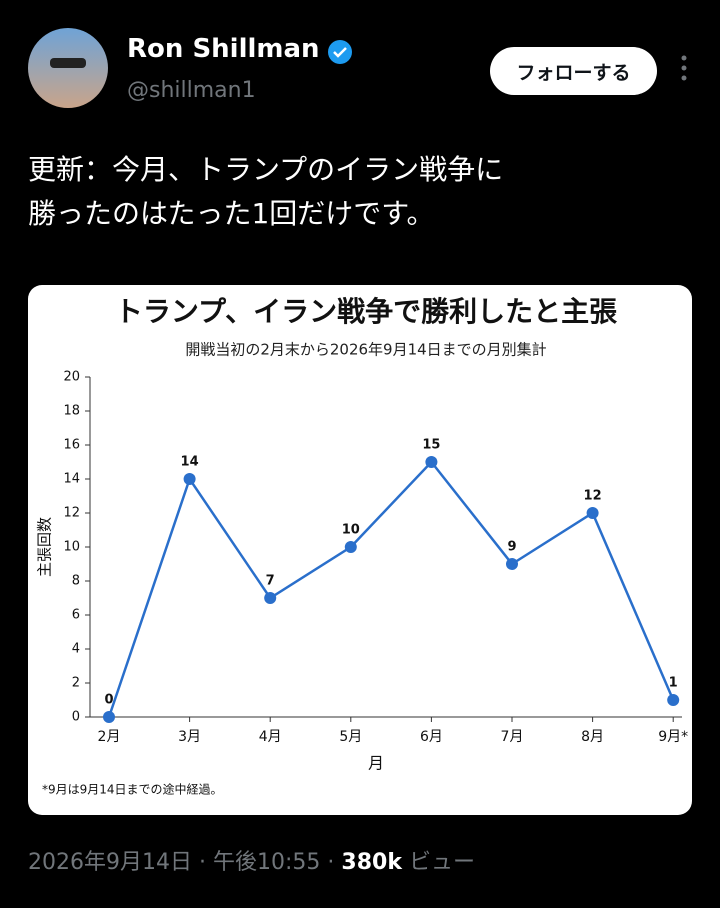 Image resolution: width=720 pixels, height=908 pixels. I want to click on tweet-footer: 2026年9月14日 · 午後10:55 · 380k ビュー, so click(251, 860).